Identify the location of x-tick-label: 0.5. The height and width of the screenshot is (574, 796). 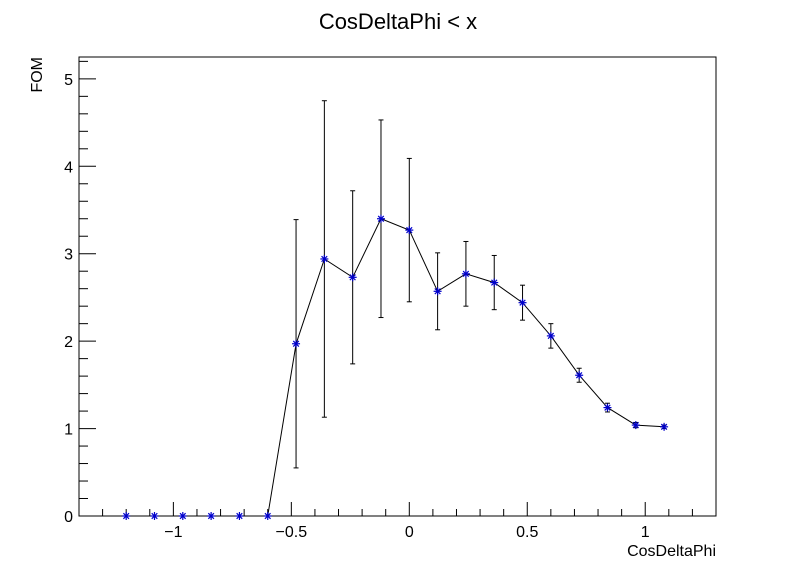
(527, 532).